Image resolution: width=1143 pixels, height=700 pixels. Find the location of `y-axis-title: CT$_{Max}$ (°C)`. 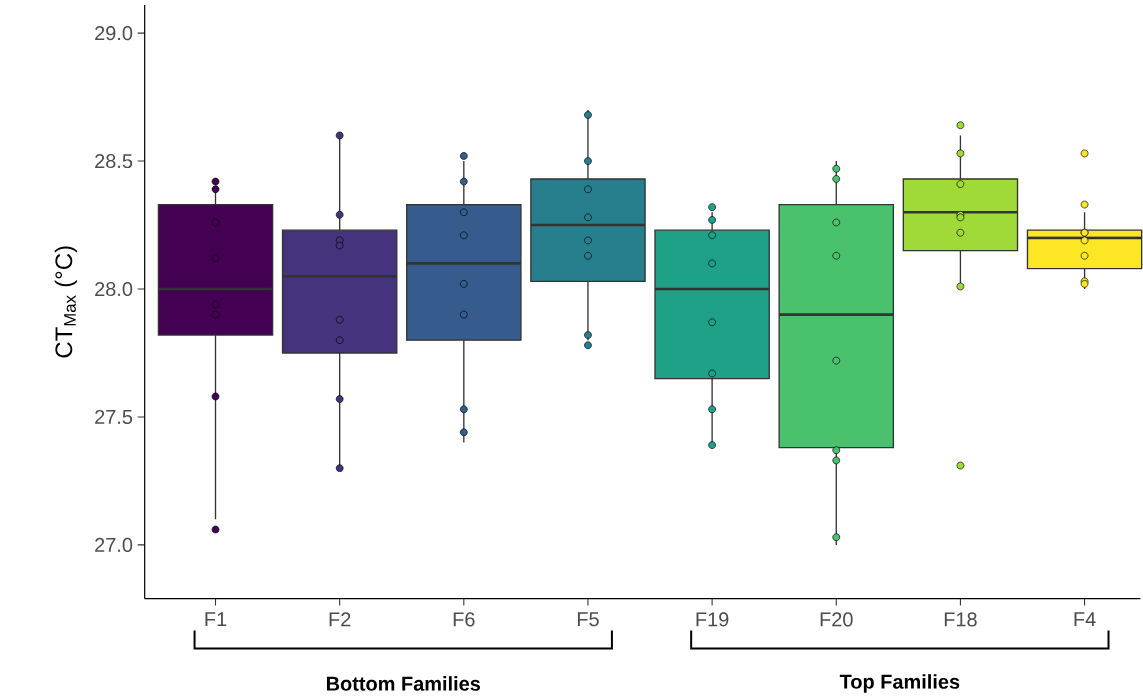

y-axis-title: CT$_{Max}$ (°C) is located at coordinates (66, 302).